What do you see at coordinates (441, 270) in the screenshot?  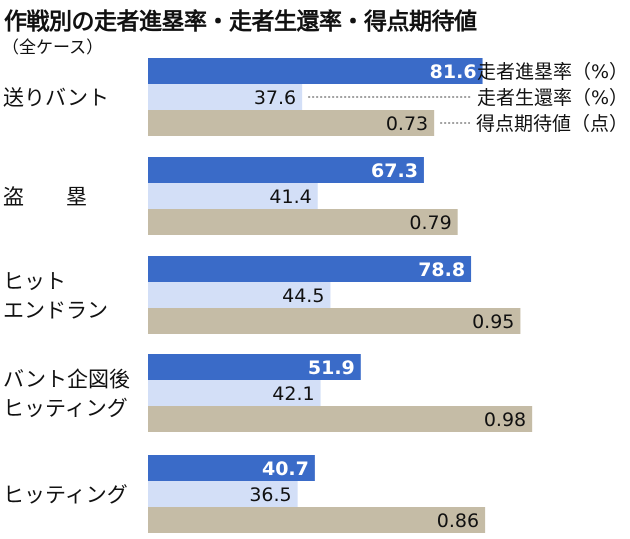 I see `bar-label-2-0: 78.8` at bounding box center [441, 270].